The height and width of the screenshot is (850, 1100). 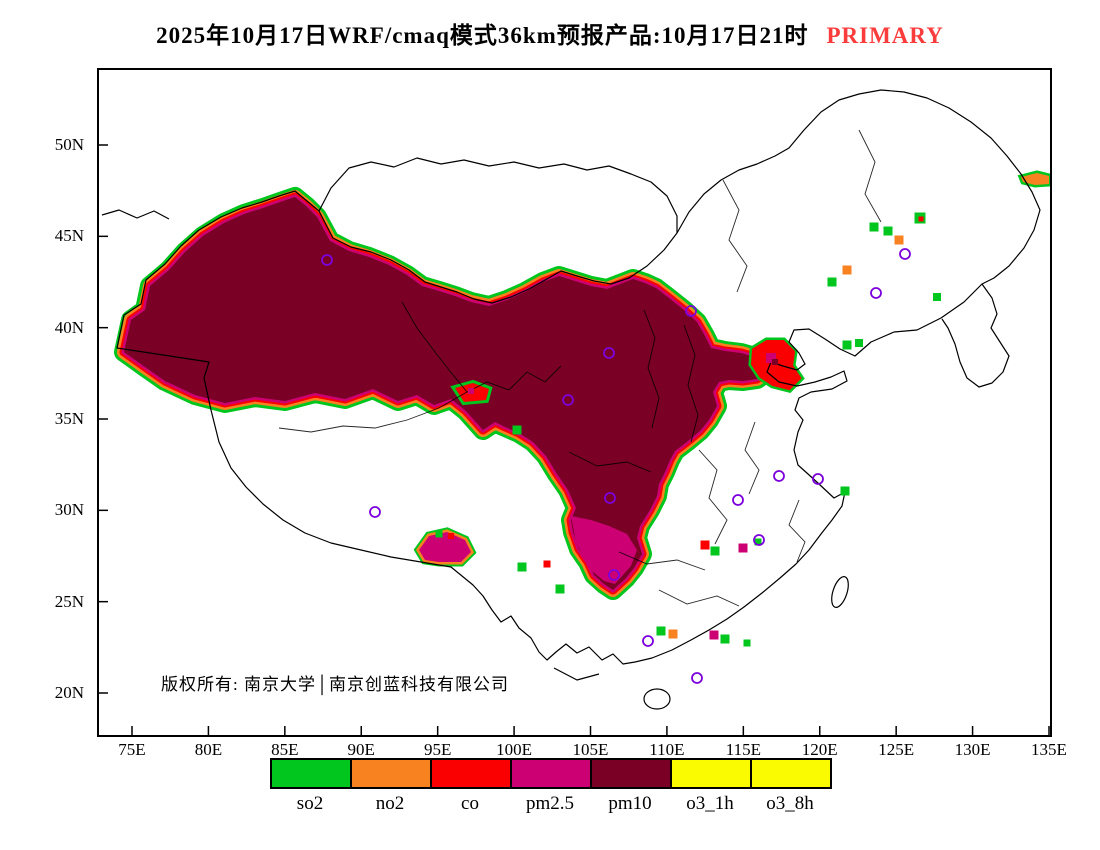 What do you see at coordinates (711, 773) in the screenshot?
I see `legend-cell-o3_1h` at bounding box center [711, 773].